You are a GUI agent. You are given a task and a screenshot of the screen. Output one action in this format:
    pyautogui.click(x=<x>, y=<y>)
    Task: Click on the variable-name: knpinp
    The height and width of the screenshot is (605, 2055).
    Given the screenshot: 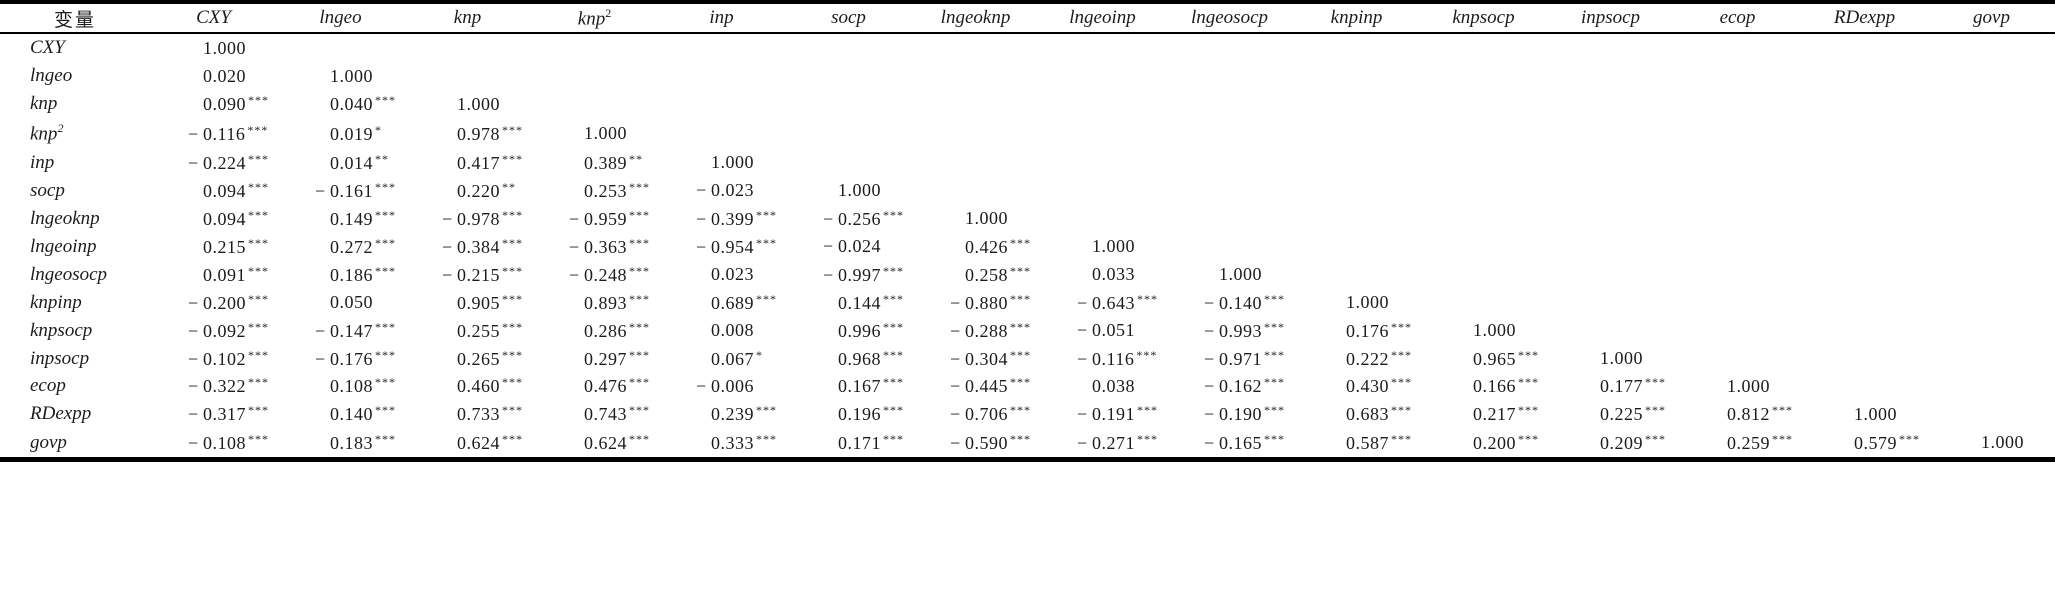 What is the action you would take?
    pyautogui.click(x=1356, y=17)
    